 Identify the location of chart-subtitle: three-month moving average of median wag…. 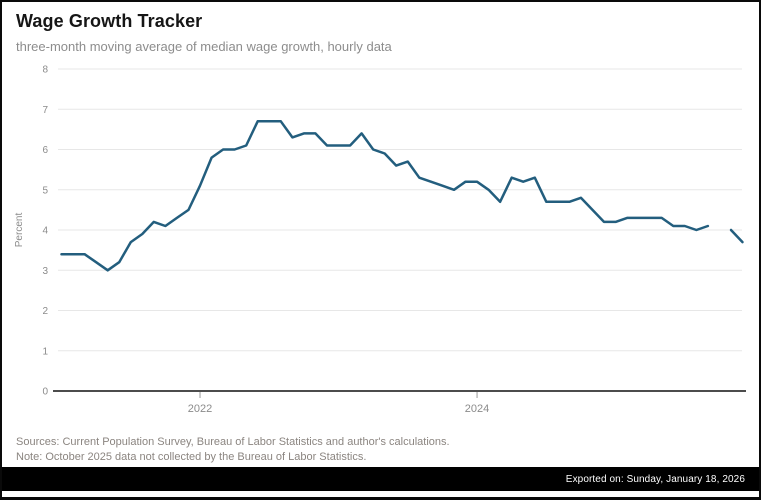
(204, 46).